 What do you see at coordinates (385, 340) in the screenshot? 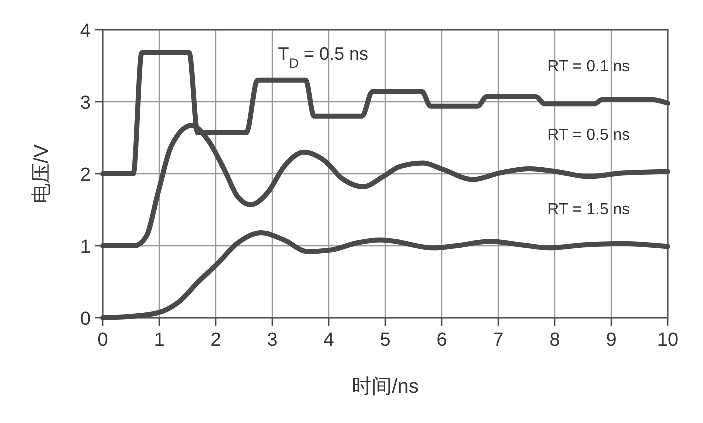
I see `x-tick-label: 5` at bounding box center [385, 340].